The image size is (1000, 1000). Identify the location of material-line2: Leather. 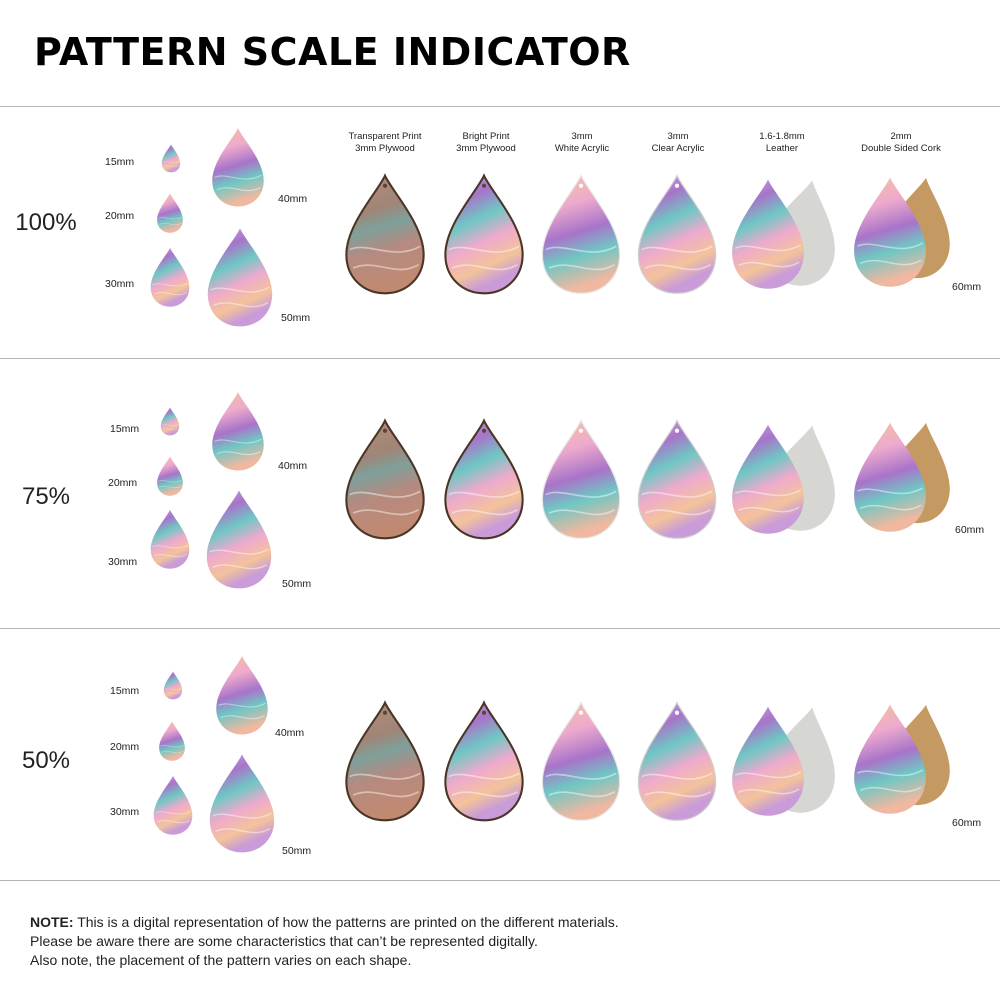
(782, 148).